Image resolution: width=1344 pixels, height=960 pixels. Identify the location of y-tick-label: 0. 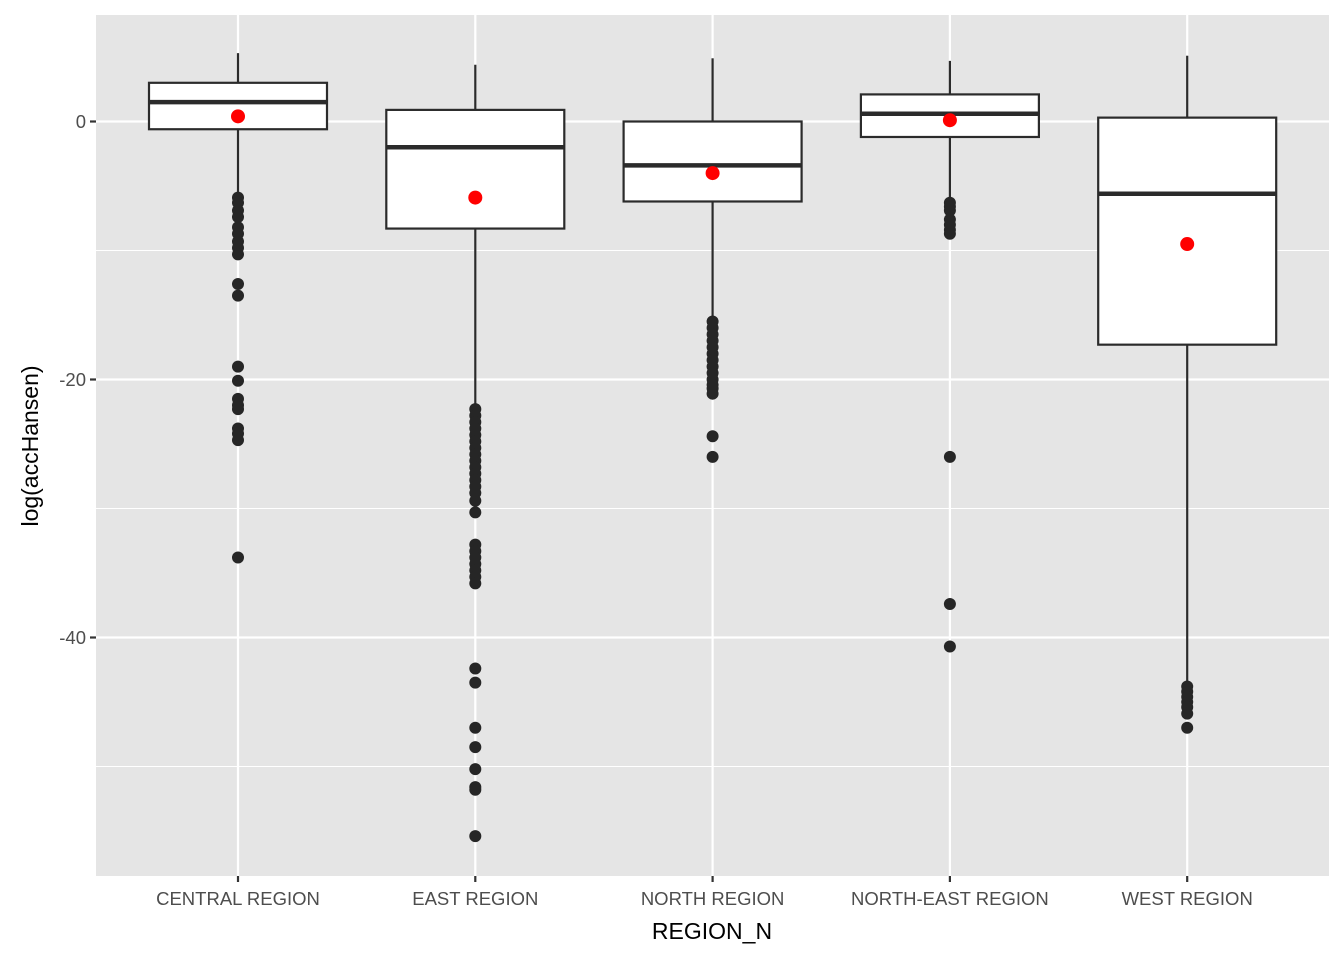
(81, 121).